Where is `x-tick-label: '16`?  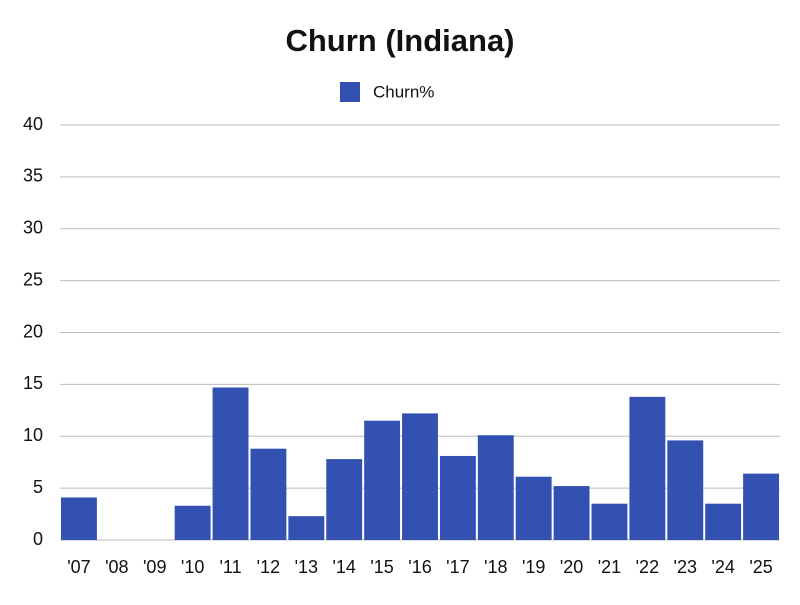 x-tick-label: '16 is located at coordinates (419, 567).